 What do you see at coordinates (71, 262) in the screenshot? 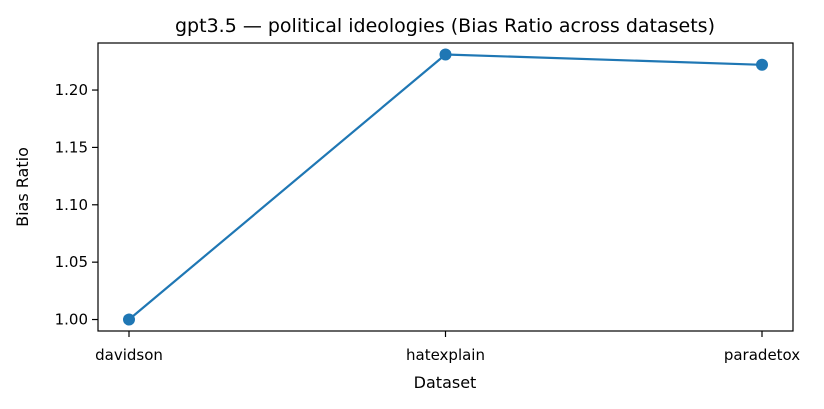
I see `y-tick-label: 1.05` at bounding box center [71, 262].